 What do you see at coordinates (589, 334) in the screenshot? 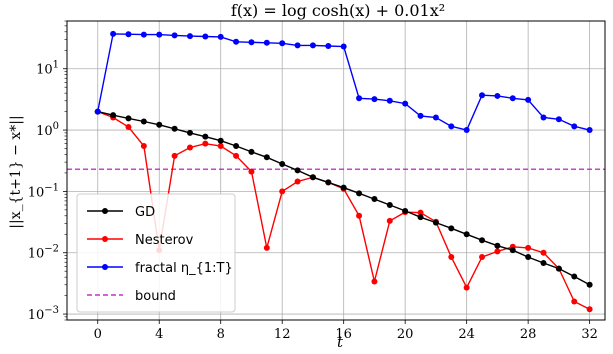
I see `x-tick-label: 32` at bounding box center [589, 334].